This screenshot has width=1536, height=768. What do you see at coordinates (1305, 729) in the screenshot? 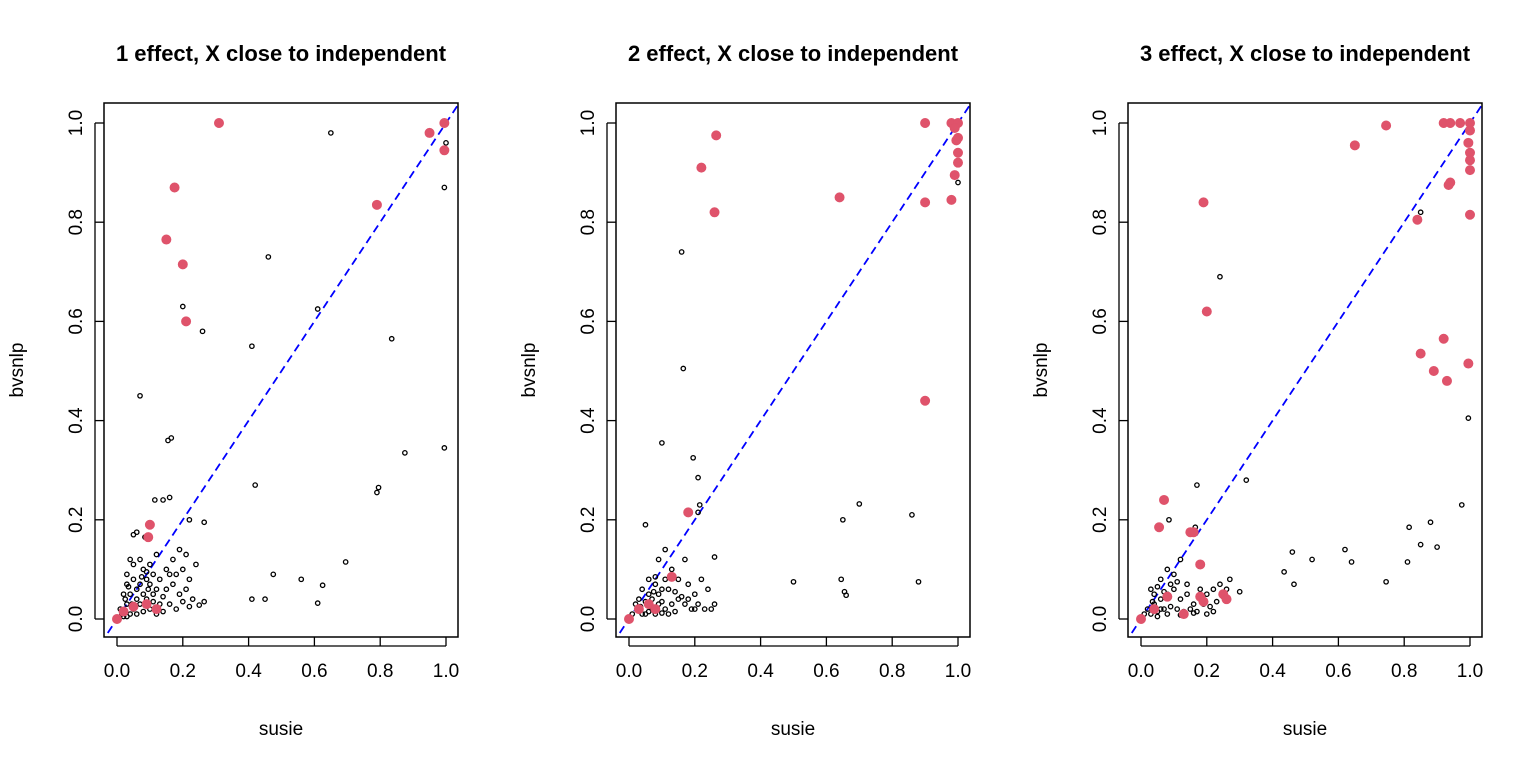
I see `x-axis-label: susie` at bounding box center [1305, 729].